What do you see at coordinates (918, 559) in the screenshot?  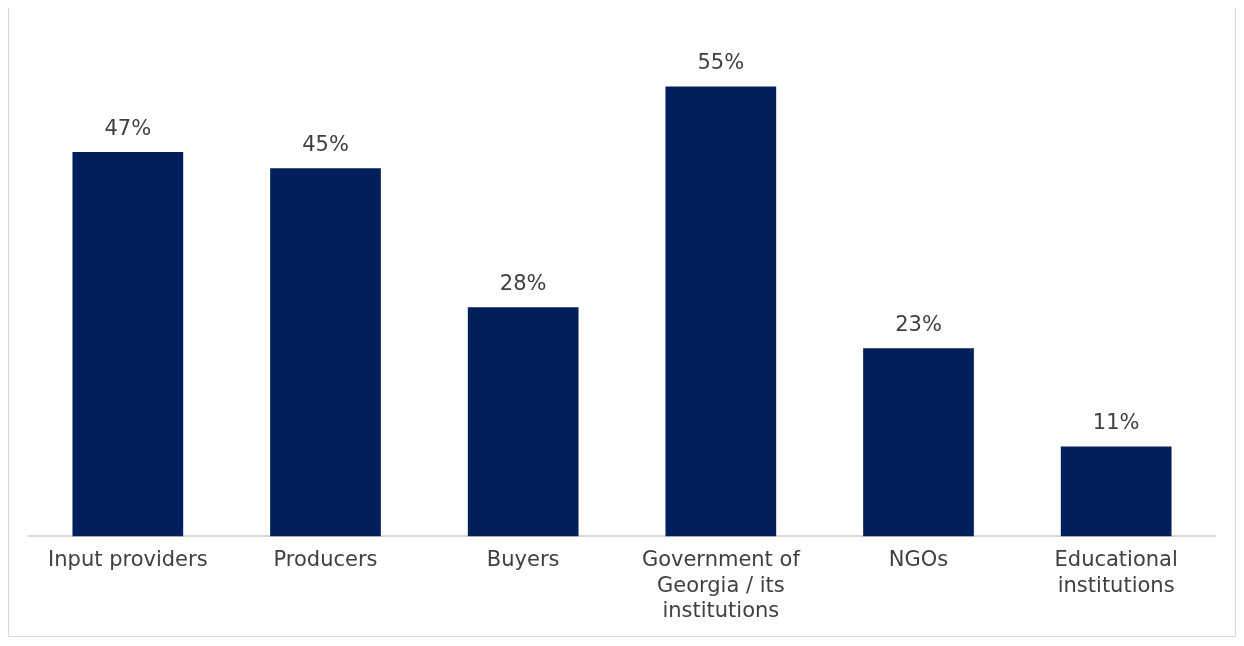 I see `x-tick-label: NGOs` at bounding box center [918, 559].